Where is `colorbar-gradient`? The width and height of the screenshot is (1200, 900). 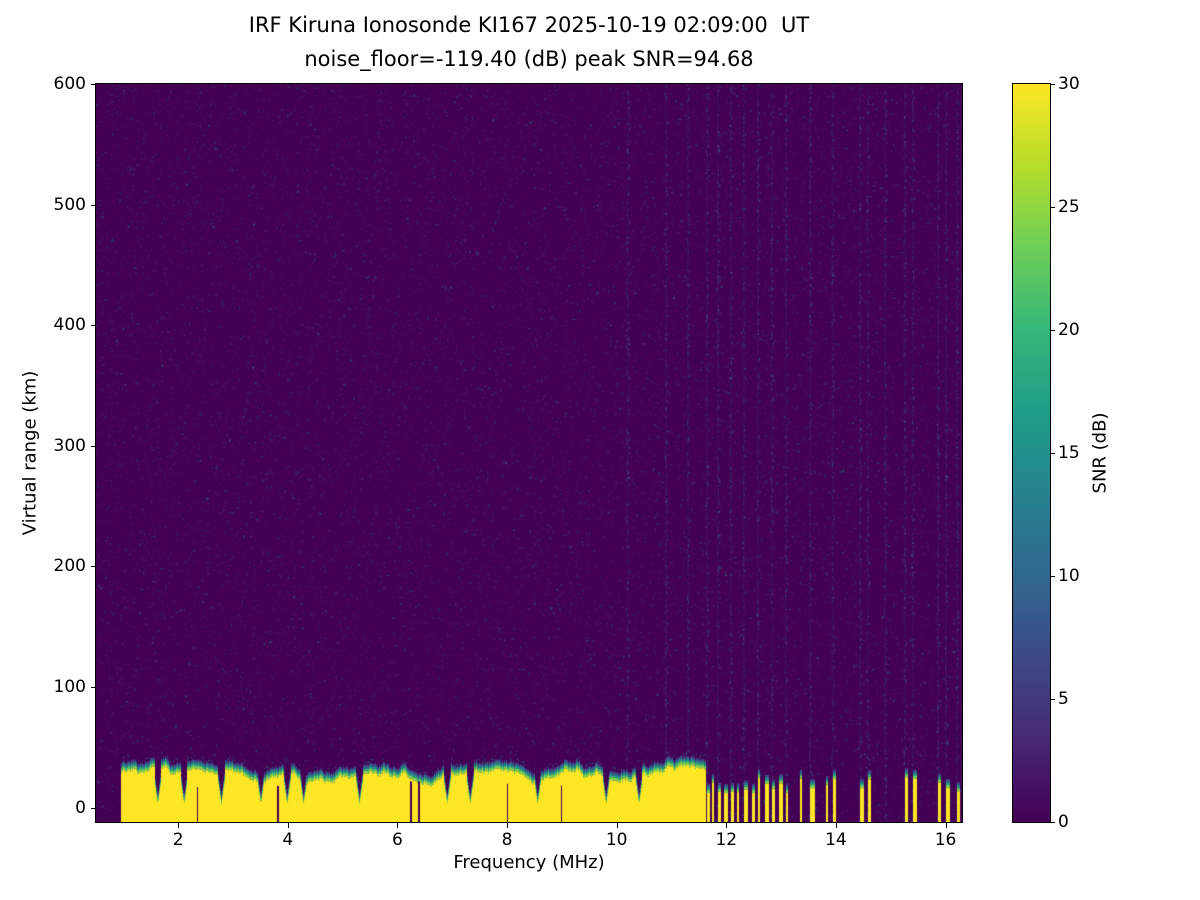
colorbar-gradient is located at coordinates (1031, 453).